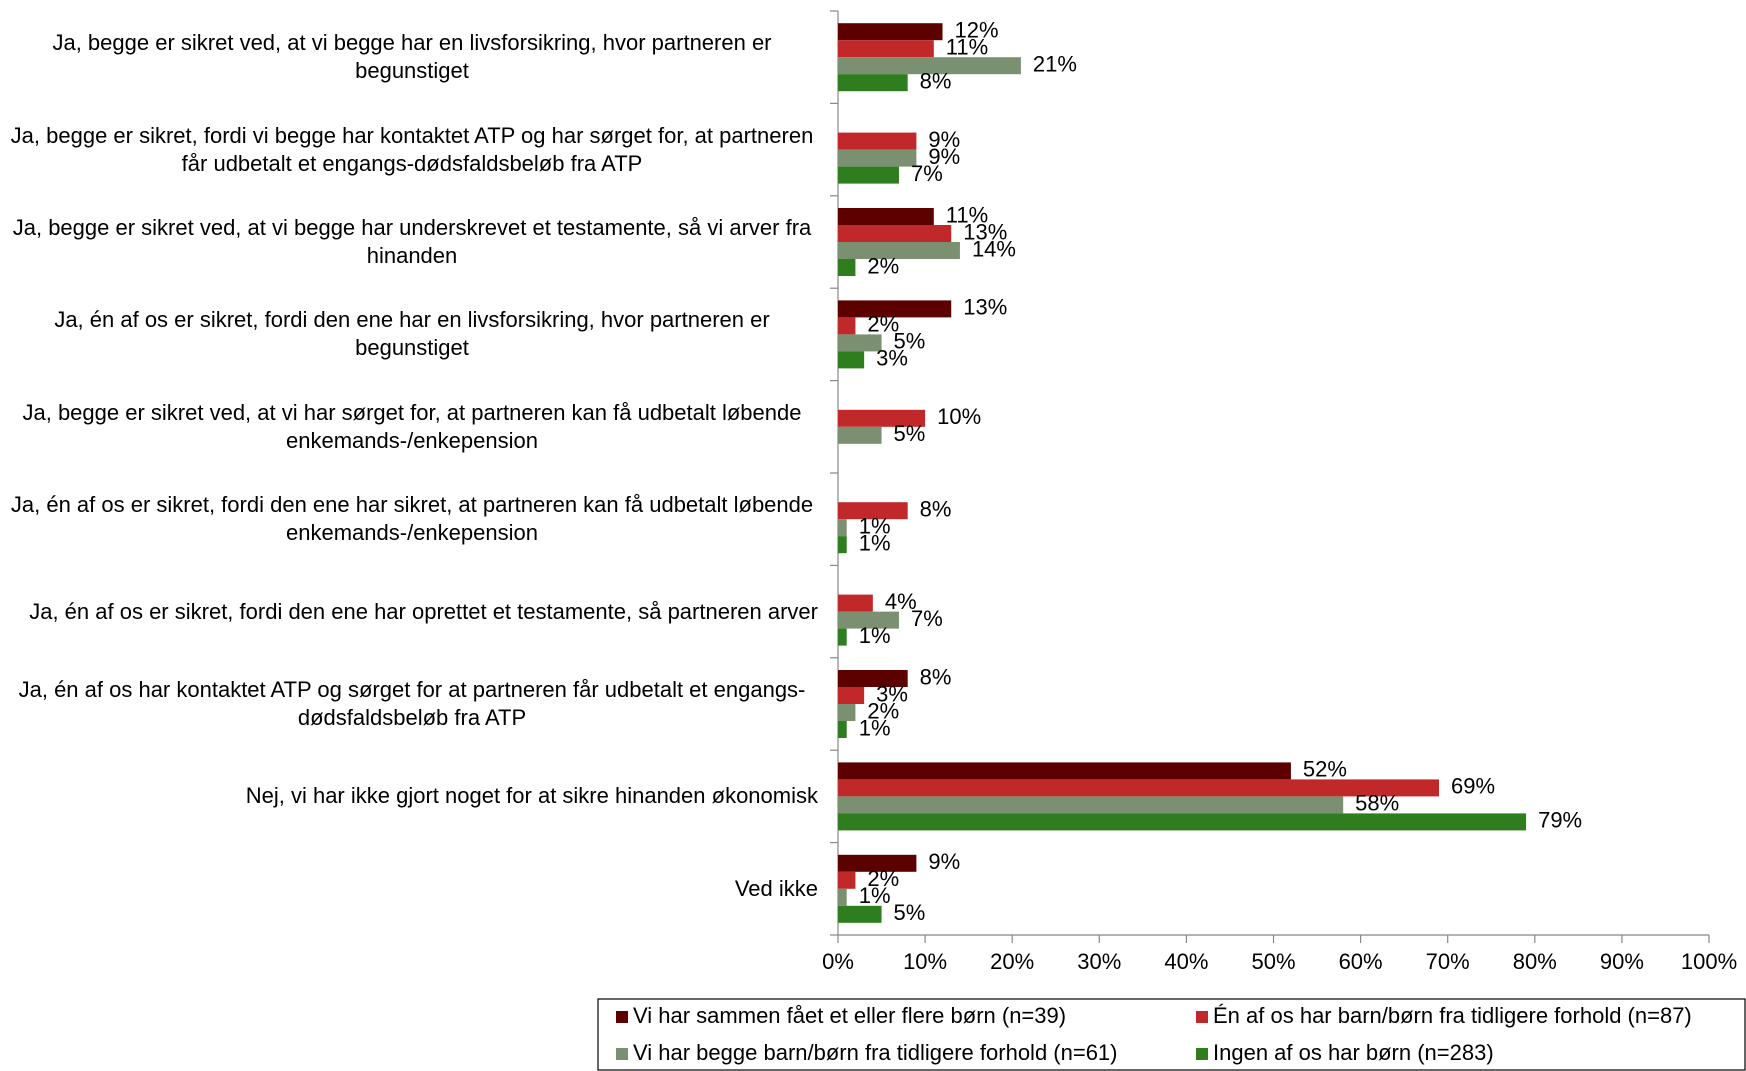 The image size is (1746, 1071). Describe the element at coordinates (1473, 786) in the screenshot. I see `value-label: 69%` at that location.